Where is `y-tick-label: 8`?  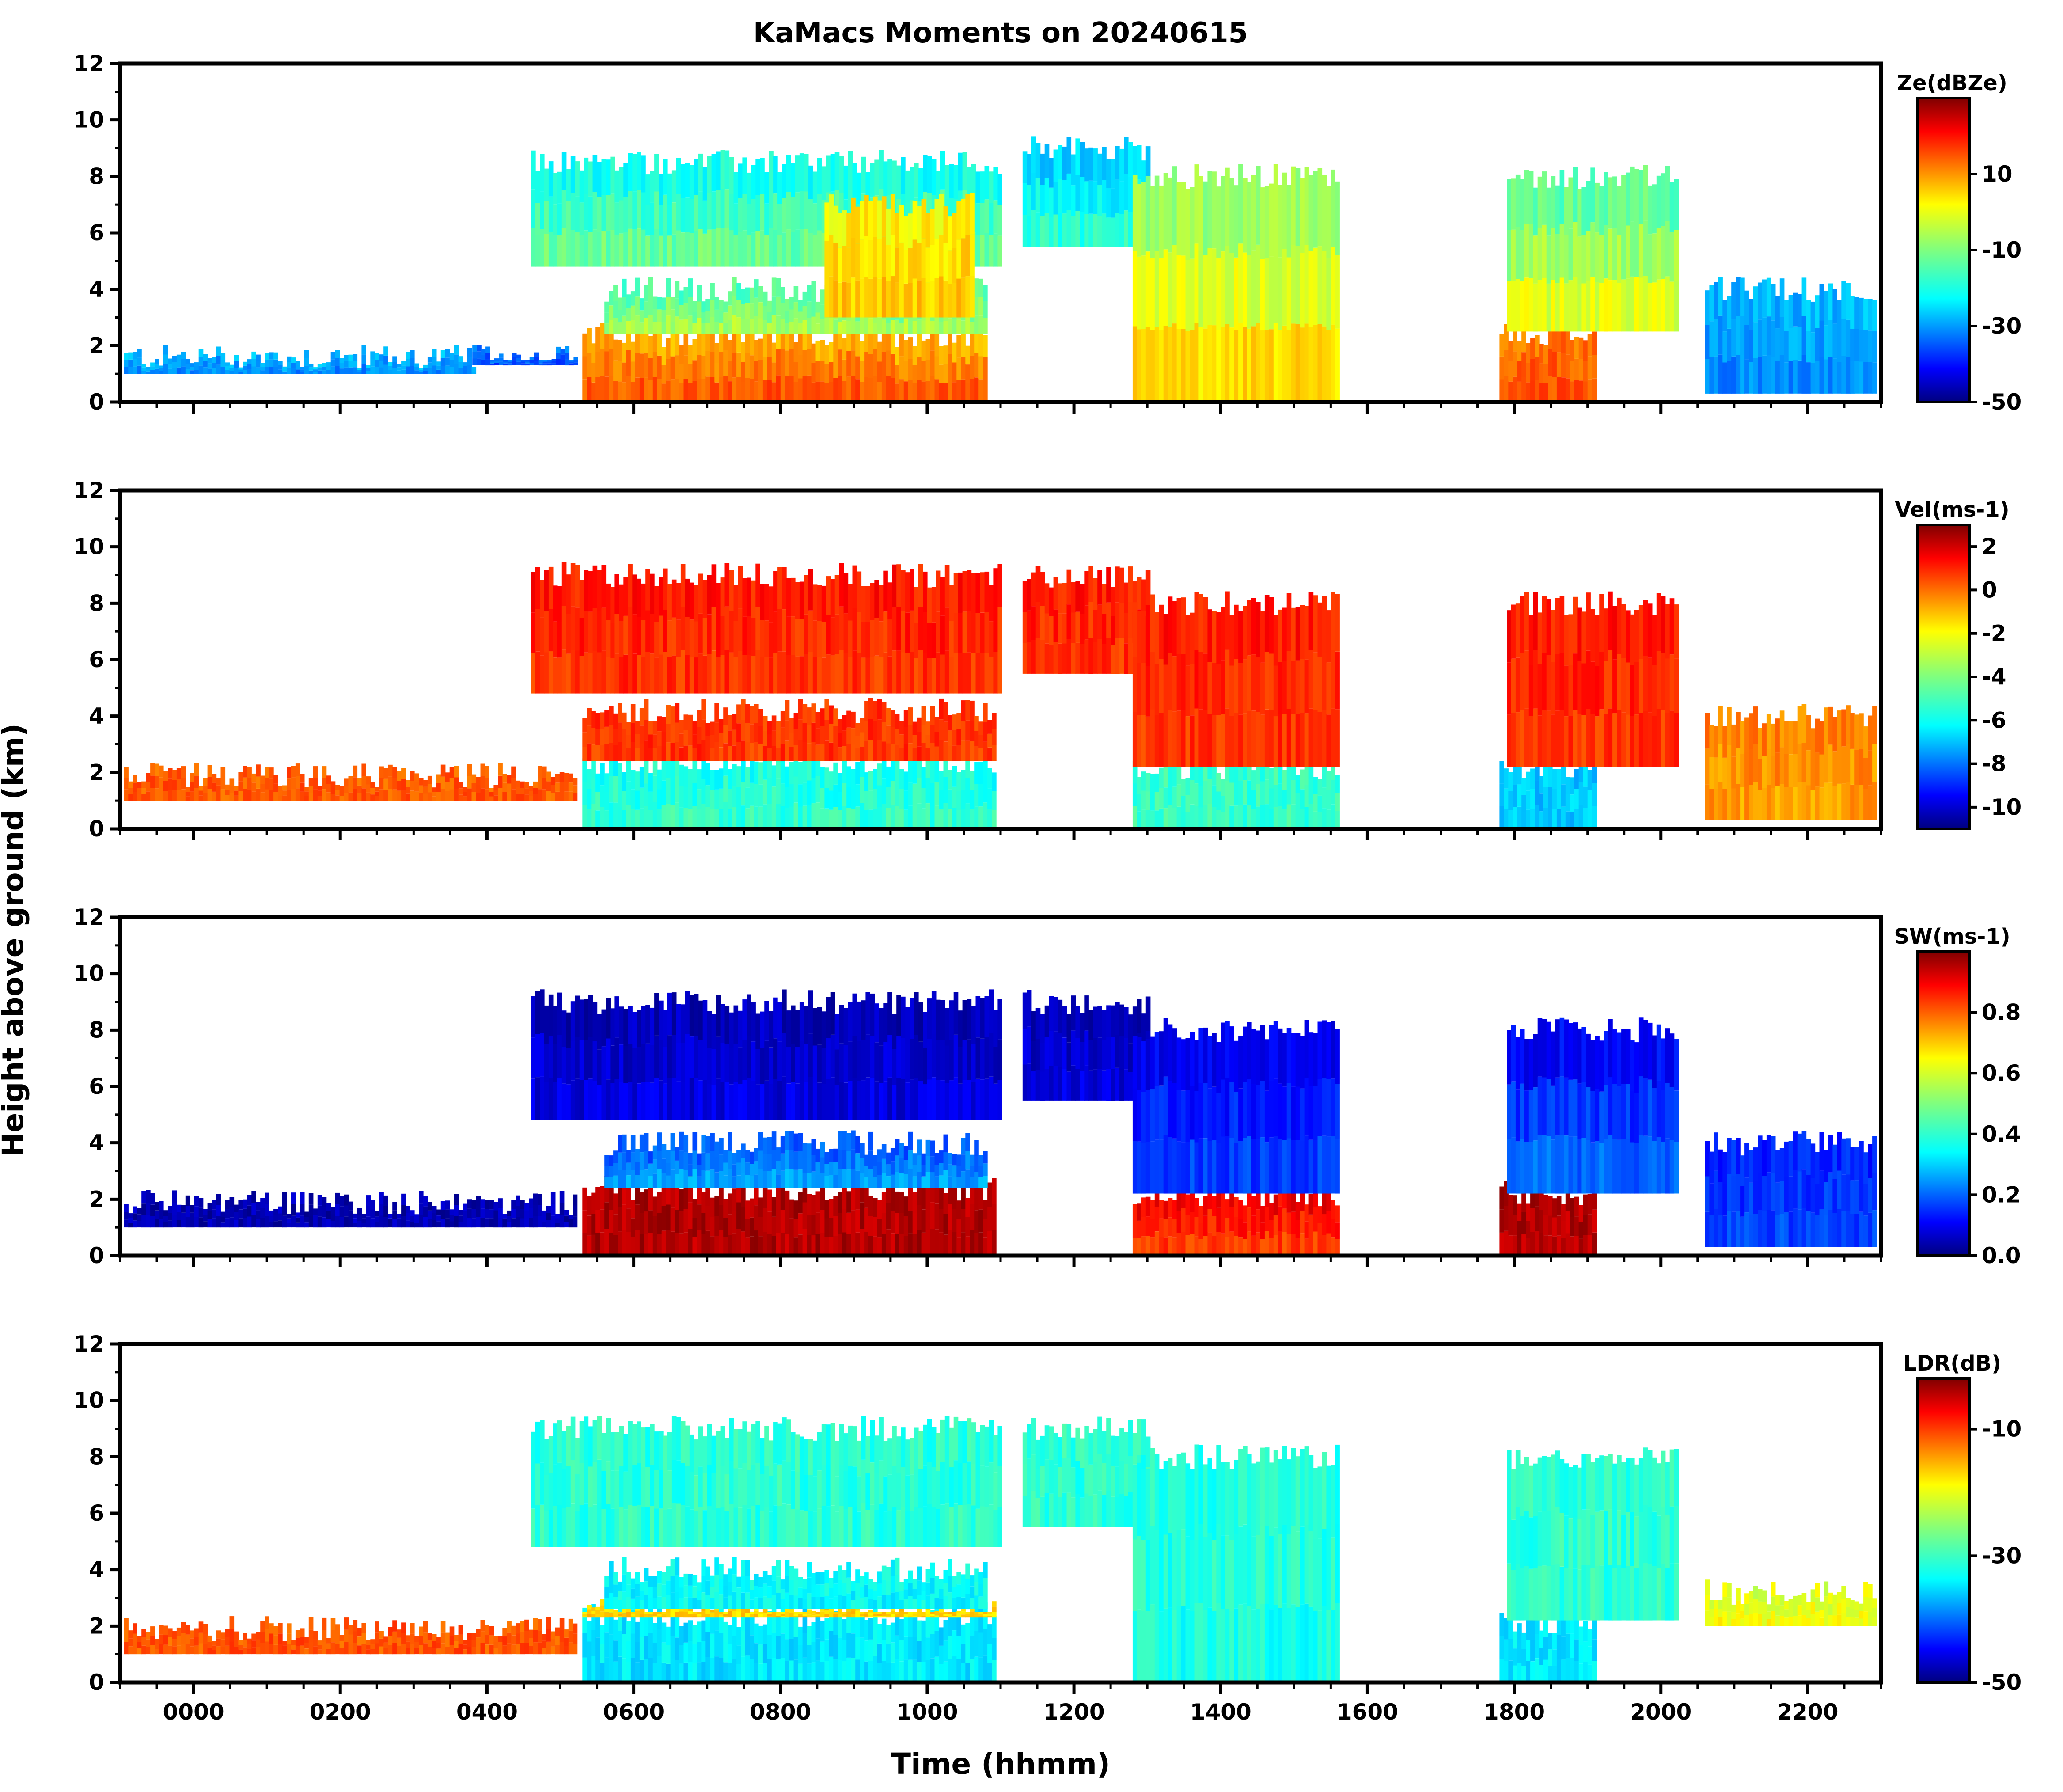
y-tick-label: 8 is located at coordinates (96, 176).